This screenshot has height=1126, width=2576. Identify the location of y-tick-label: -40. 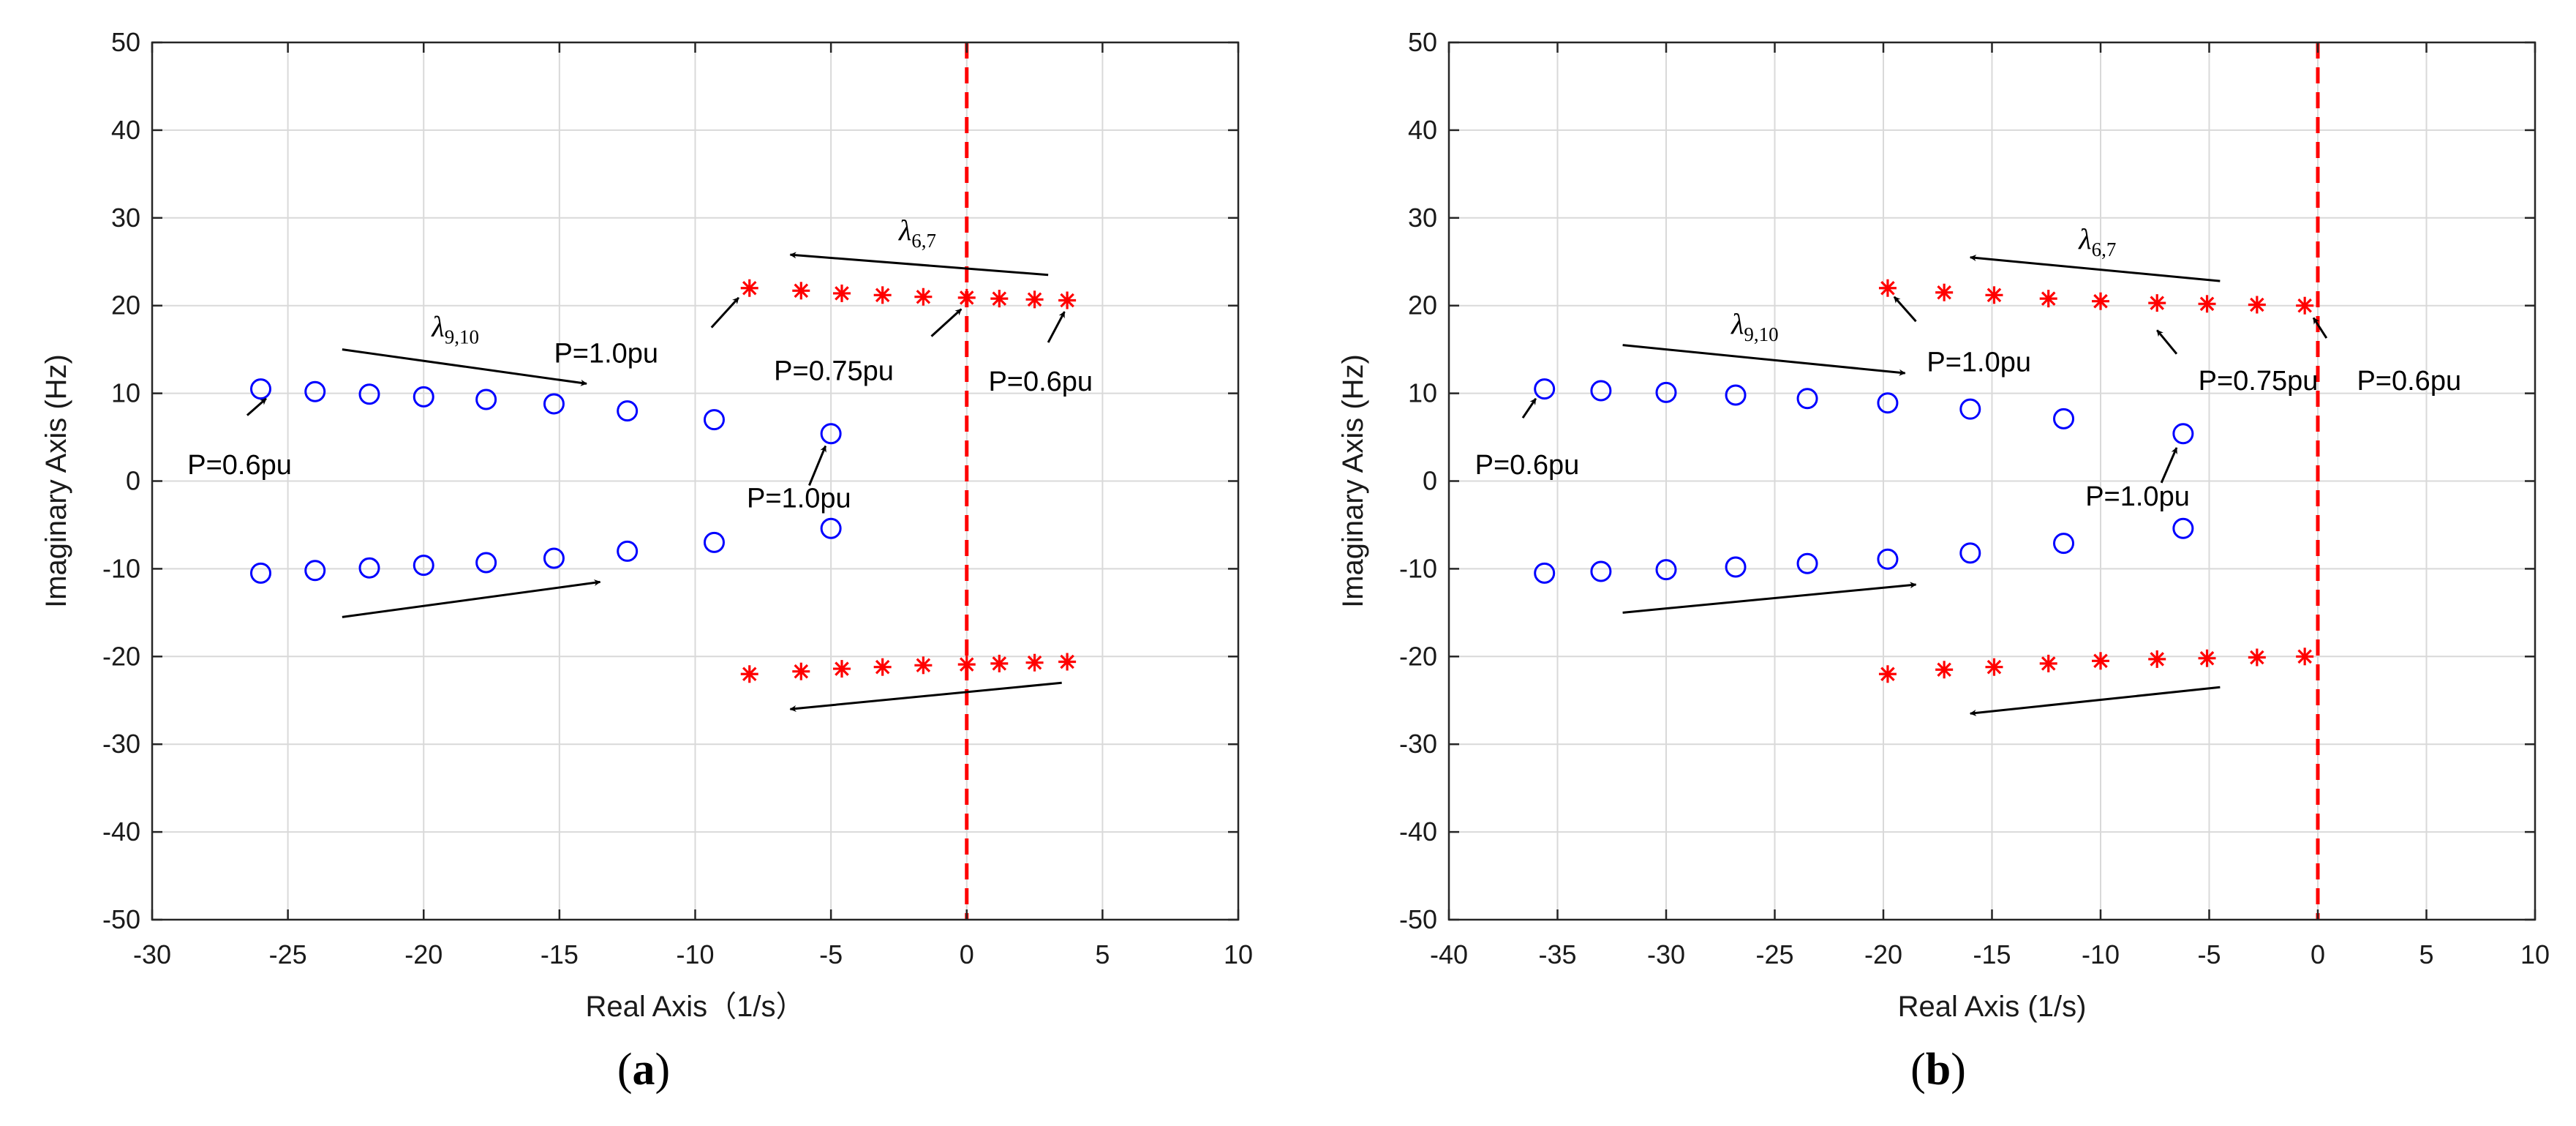
(121, 832).